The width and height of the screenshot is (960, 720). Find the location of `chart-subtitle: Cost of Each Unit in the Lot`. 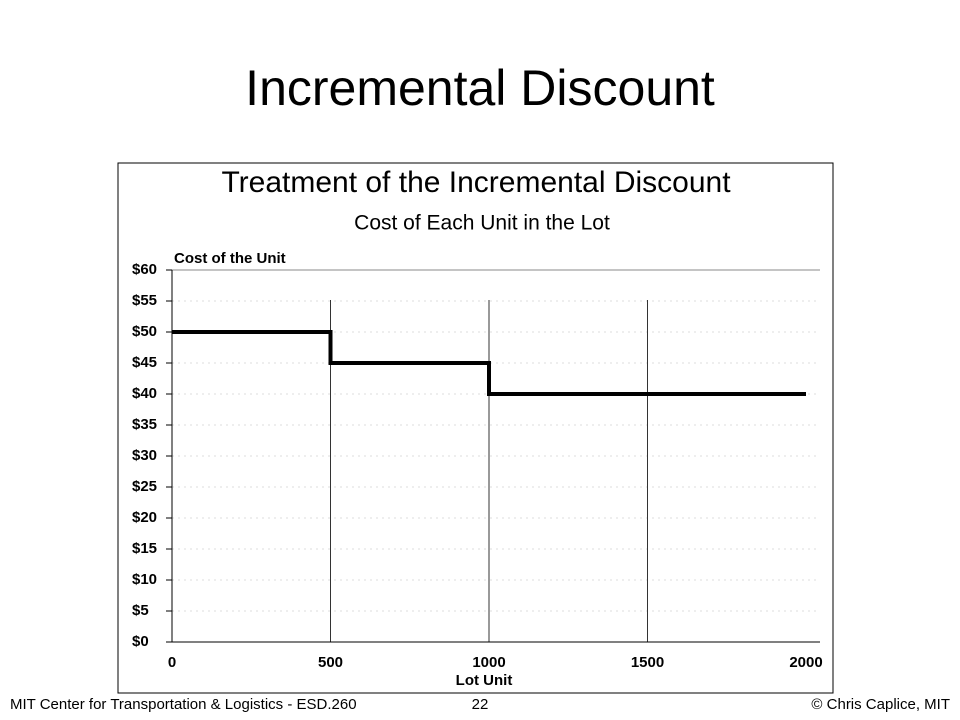

chart-subtitle: Cost of Each Unit in the Lot is located at coordinates (482, 223).